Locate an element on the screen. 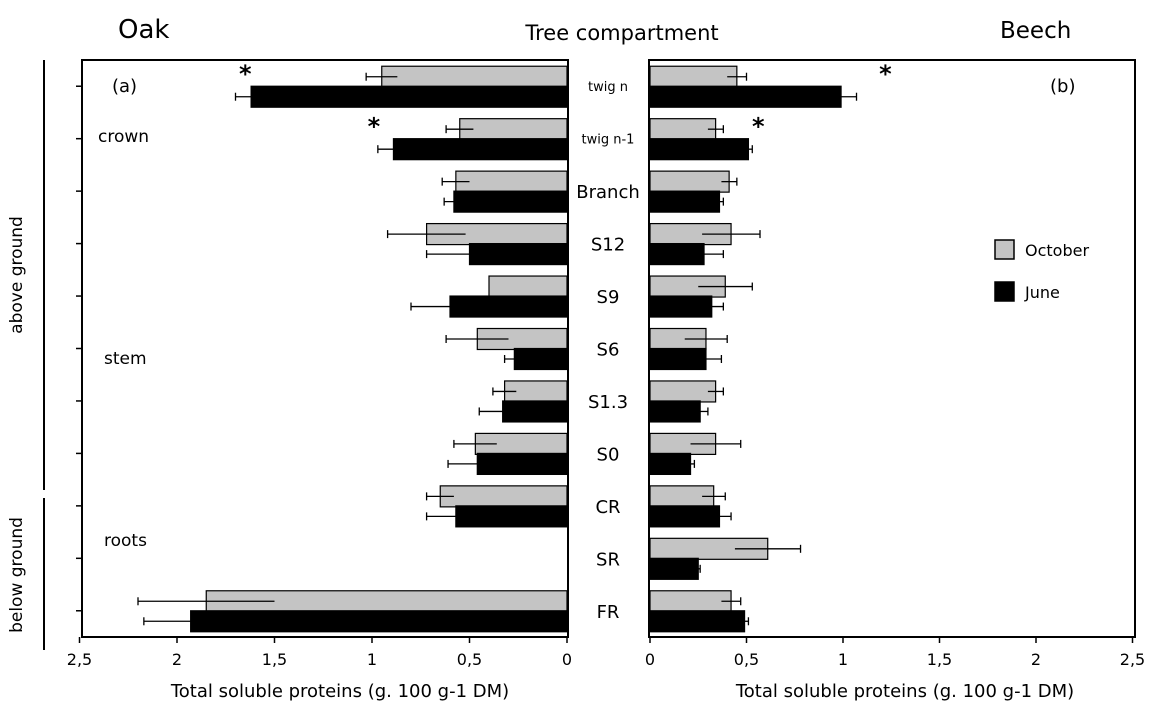 This screenshot has height=709, width=1150. legend-june-label: June is located at coordinates (1042, 292).